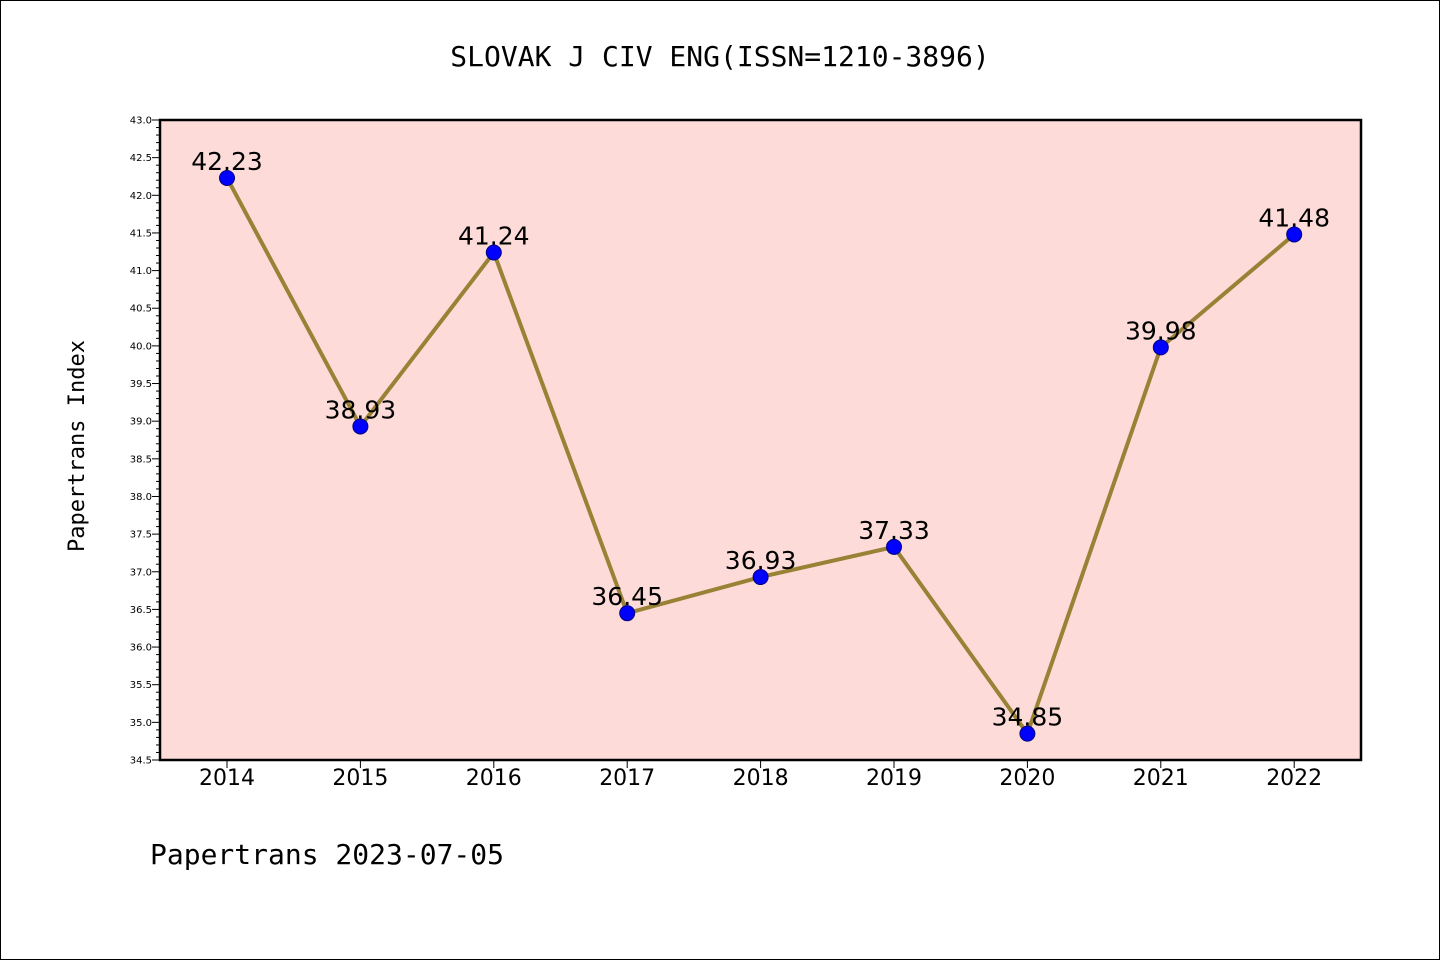  I want to click on y-tick-label: 37.5, so click(141, 535).